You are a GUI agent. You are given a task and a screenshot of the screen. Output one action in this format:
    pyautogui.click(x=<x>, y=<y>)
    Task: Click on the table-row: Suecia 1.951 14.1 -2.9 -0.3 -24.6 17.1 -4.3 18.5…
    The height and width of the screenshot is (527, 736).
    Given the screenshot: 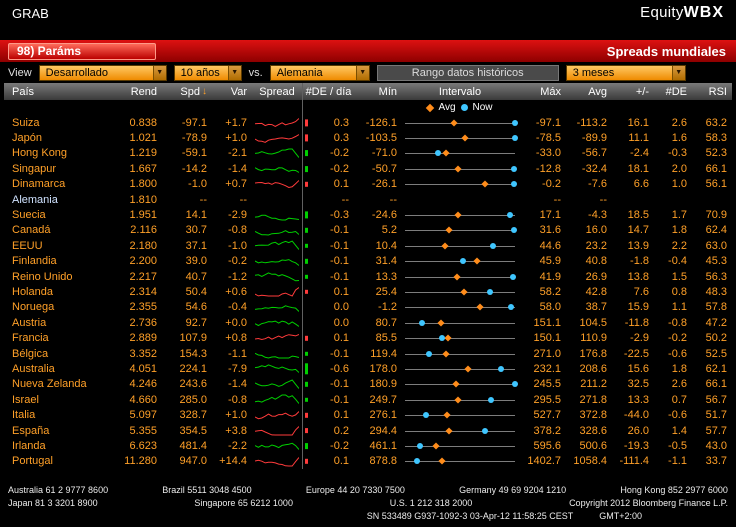 What is the action you would take?
    pyautogui.click(x=368, y=215)
    